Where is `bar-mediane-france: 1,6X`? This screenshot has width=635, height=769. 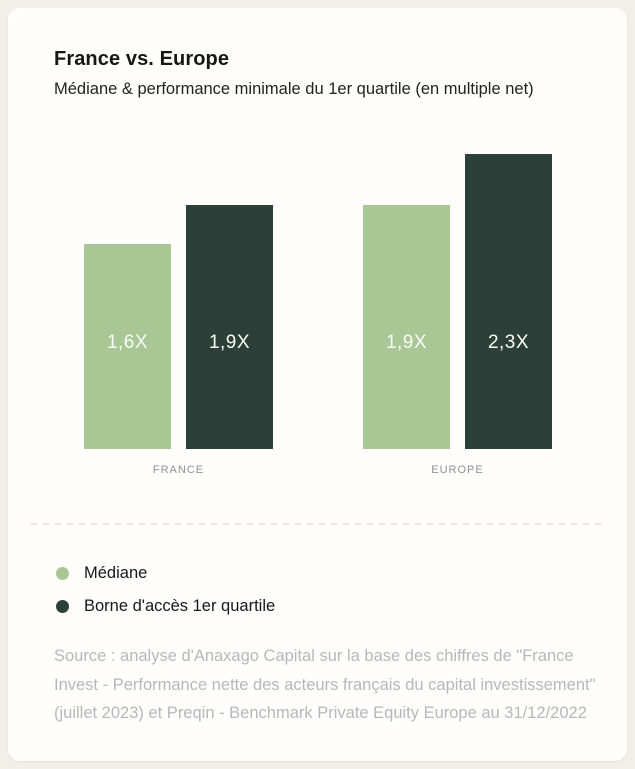 bar-mediane-france: 1,6X is located at coordinates (127, 346).